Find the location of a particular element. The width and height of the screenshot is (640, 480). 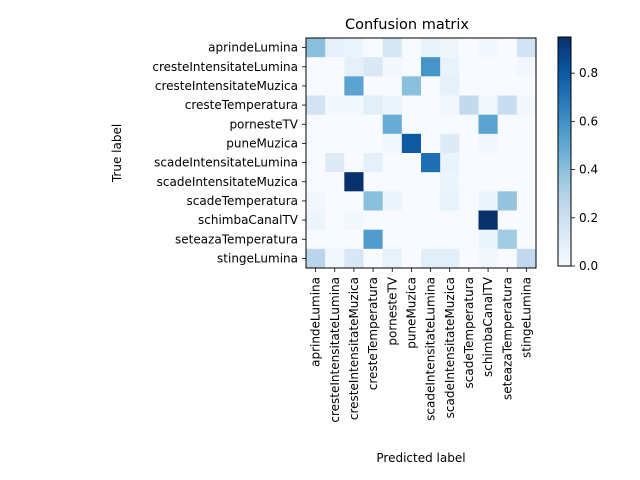

y-tick-label: cresteIntensitateLumina is located at coordinates (225, 67).